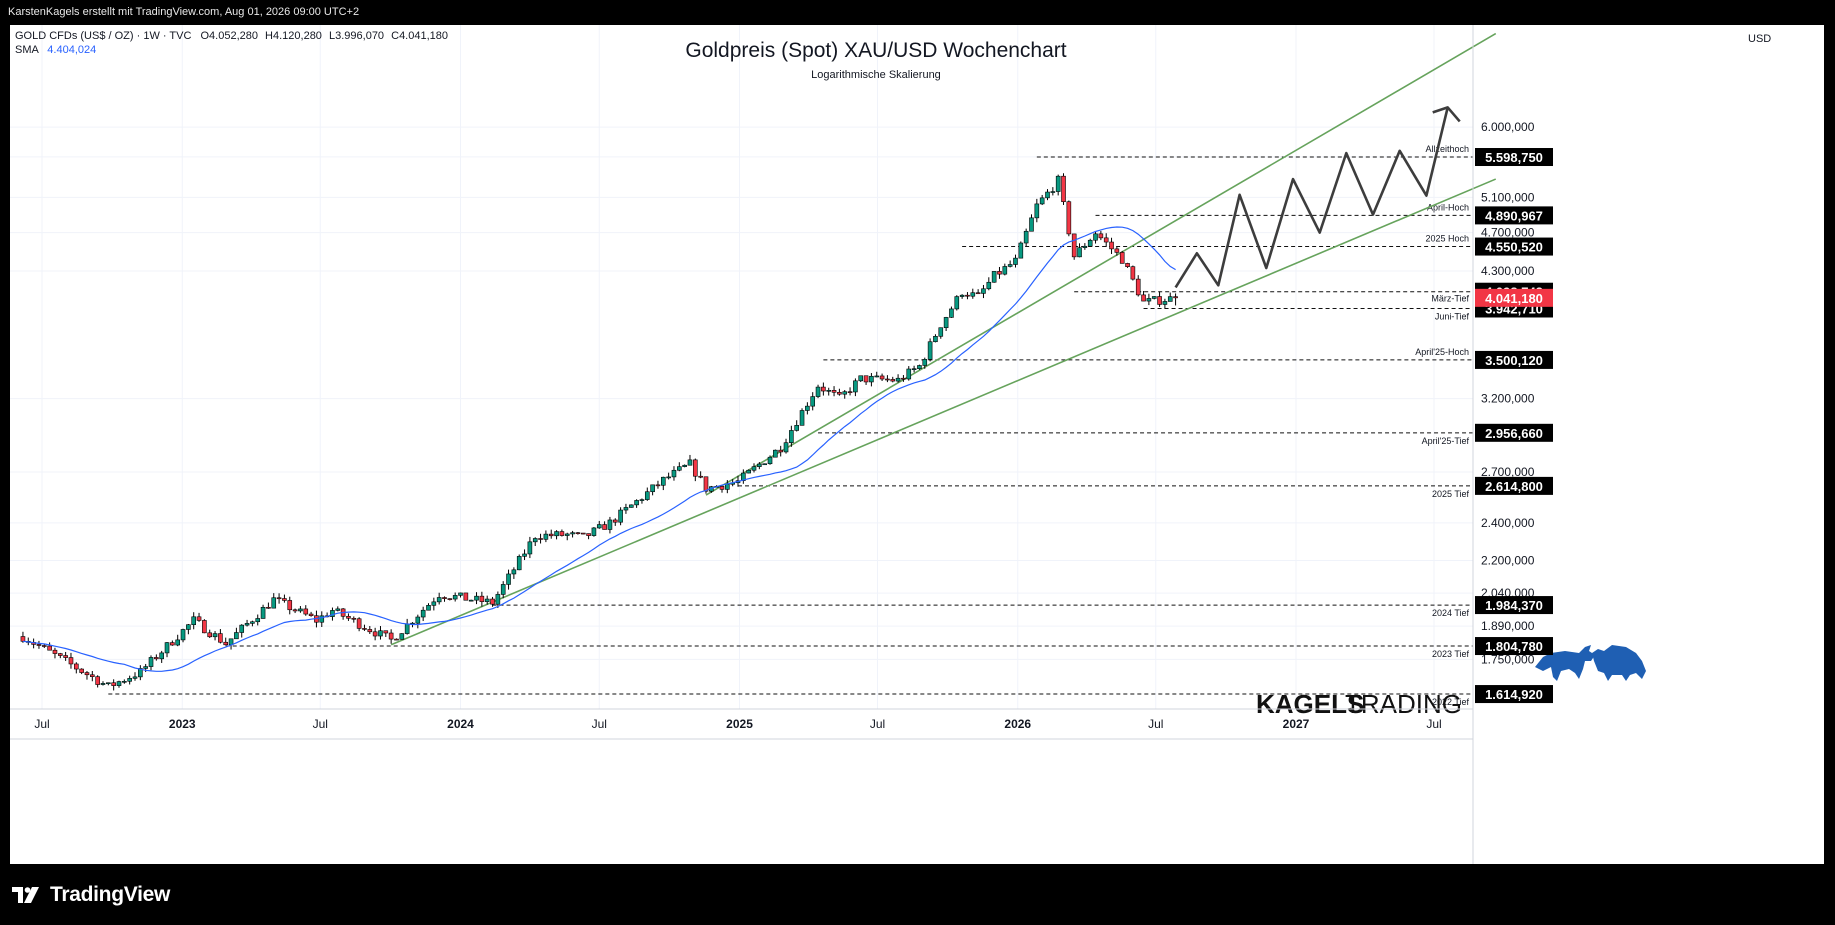 The height and width of the screenshot is (925, 1835). What do you see at coordinates (1296, 724) in the screenshot?
I see `x-tick-label: 2027` at bounding box center [1296, 724].